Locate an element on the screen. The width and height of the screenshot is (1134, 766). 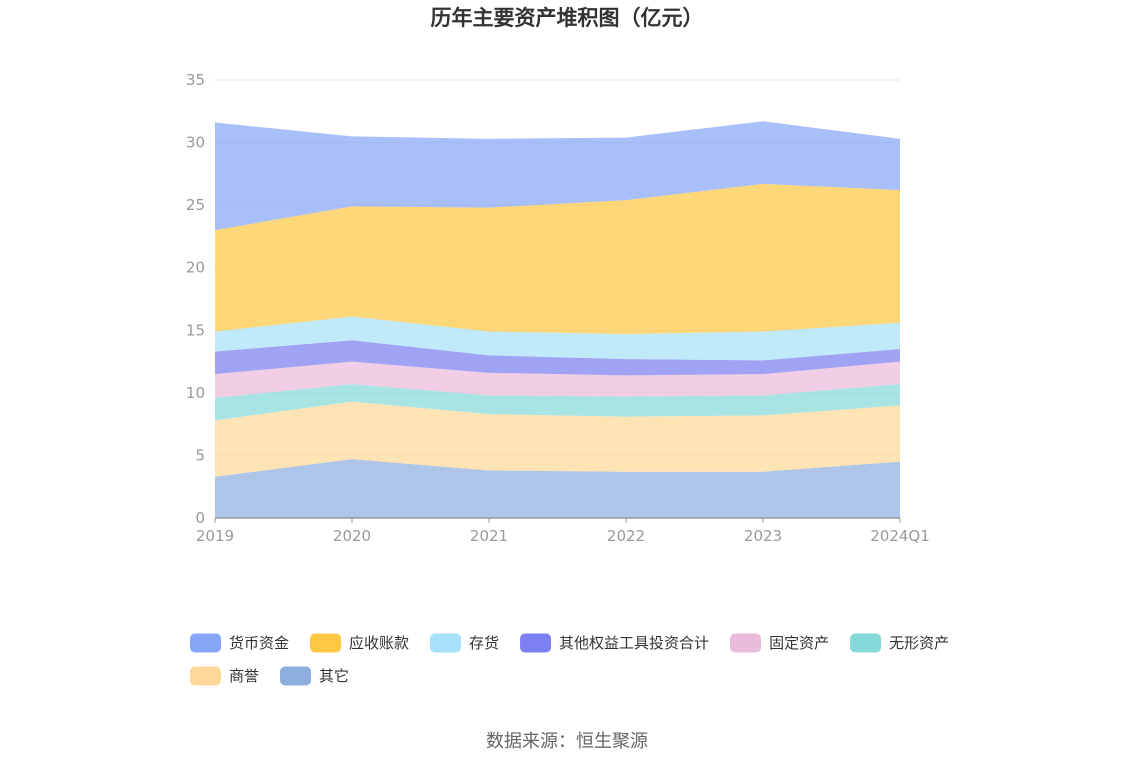
y-tick-label: 15 is located at coordinates (195, 330).